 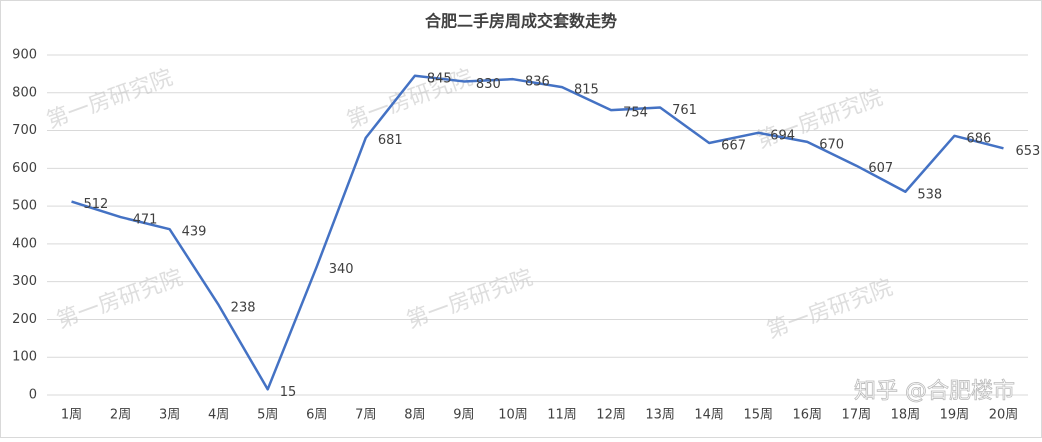 I want to click on x-tick-label: 18周, so click(x=906, y=415).